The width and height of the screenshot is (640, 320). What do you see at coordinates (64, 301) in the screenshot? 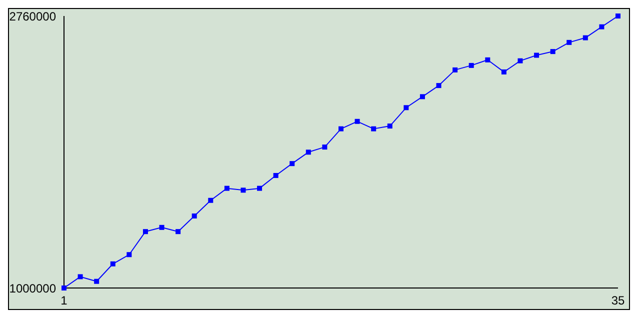
I see `x-tick-label: 1` at bounding box center [64, 301].